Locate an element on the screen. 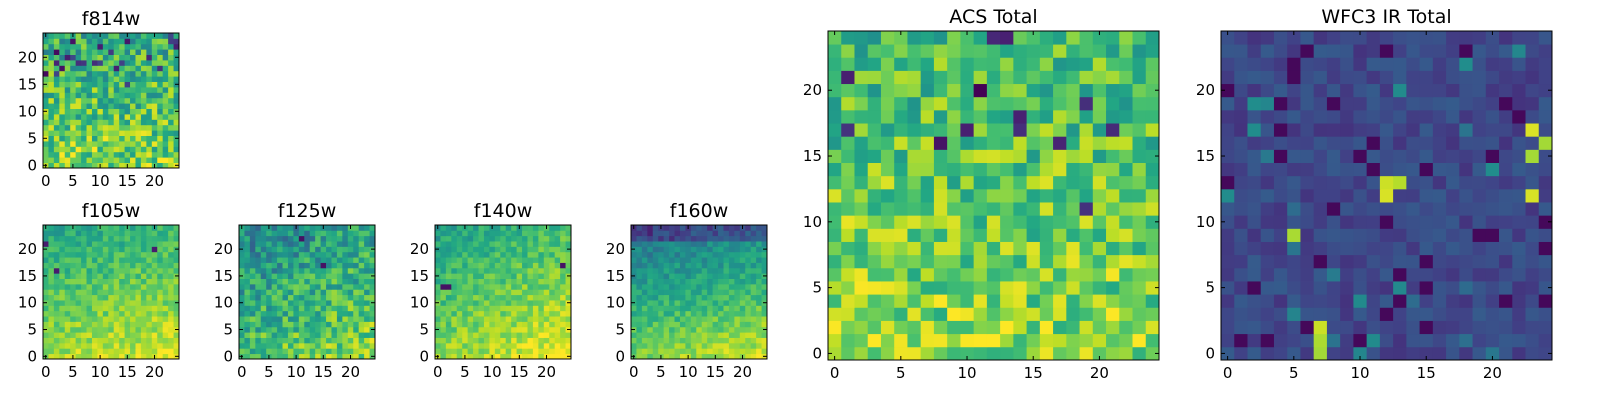 Image resolution: width=1600 pixels, height=400 pixels. y-tick-label: 20 is located at coordinates (419, 249).